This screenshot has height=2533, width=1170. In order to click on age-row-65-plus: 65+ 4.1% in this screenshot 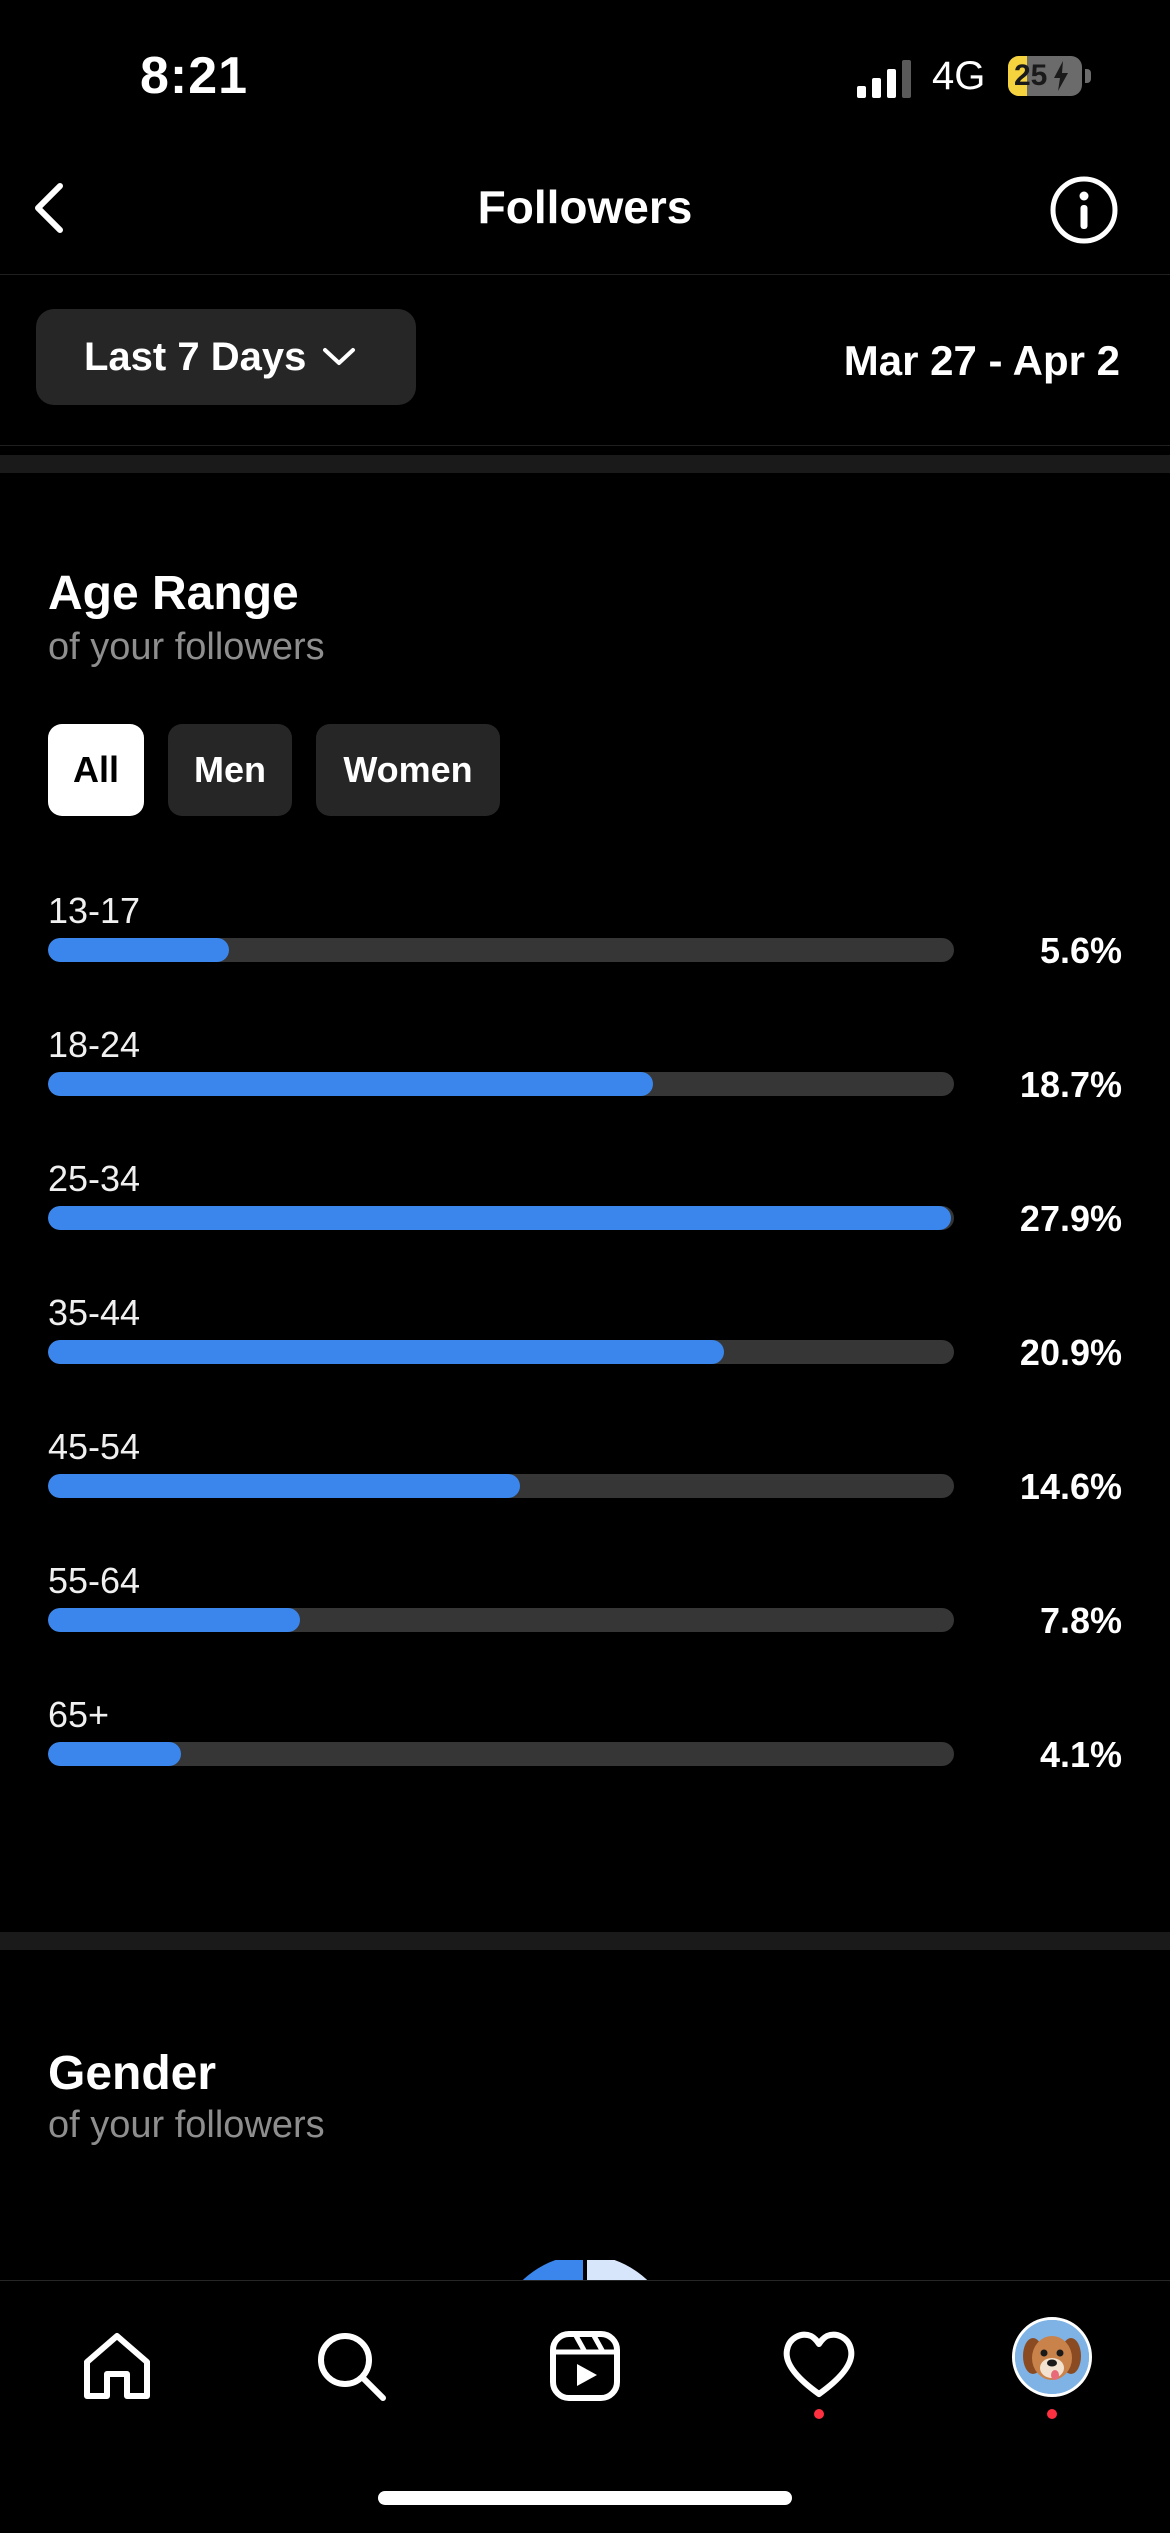, I will do `click(585, 1744)`.